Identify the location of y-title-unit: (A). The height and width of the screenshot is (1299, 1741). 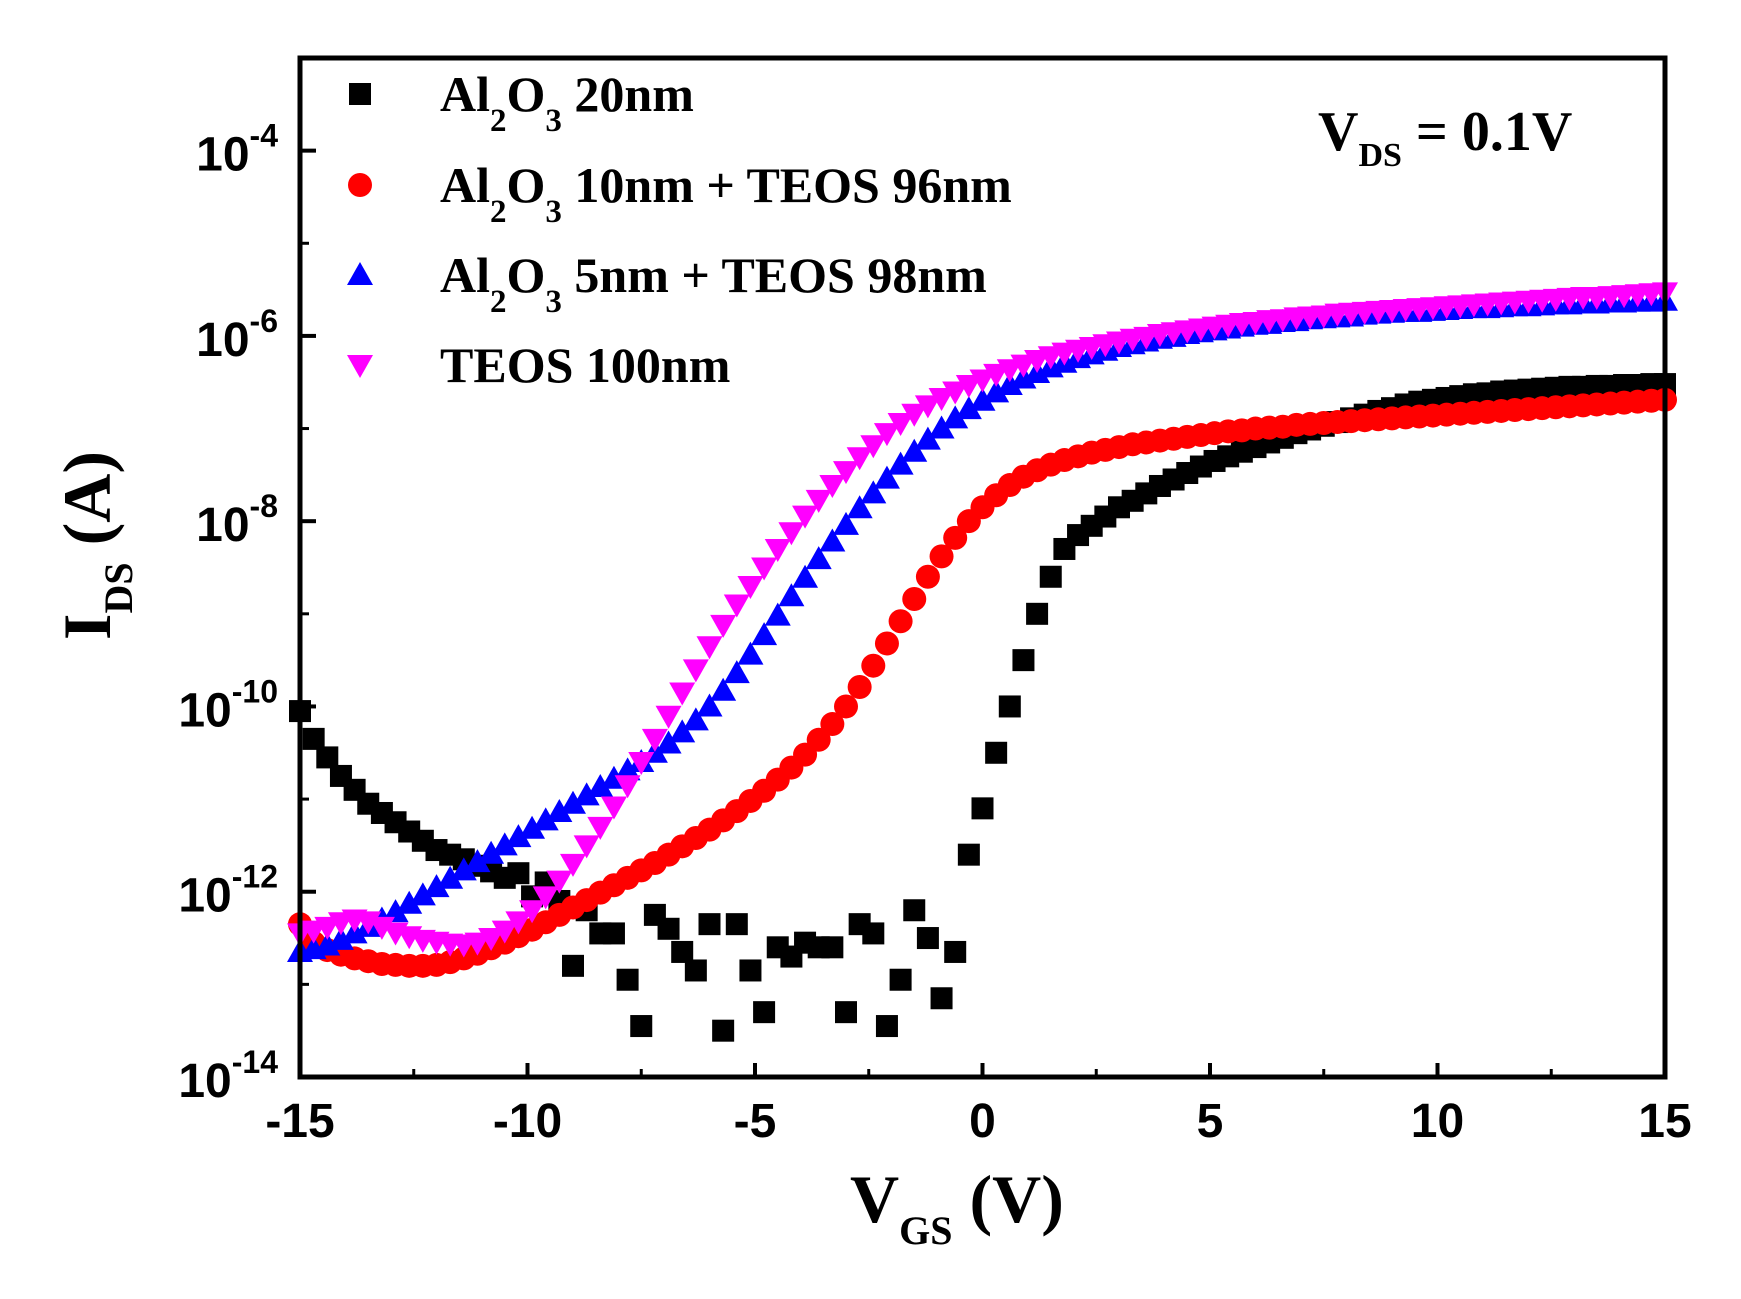
(87, 506).